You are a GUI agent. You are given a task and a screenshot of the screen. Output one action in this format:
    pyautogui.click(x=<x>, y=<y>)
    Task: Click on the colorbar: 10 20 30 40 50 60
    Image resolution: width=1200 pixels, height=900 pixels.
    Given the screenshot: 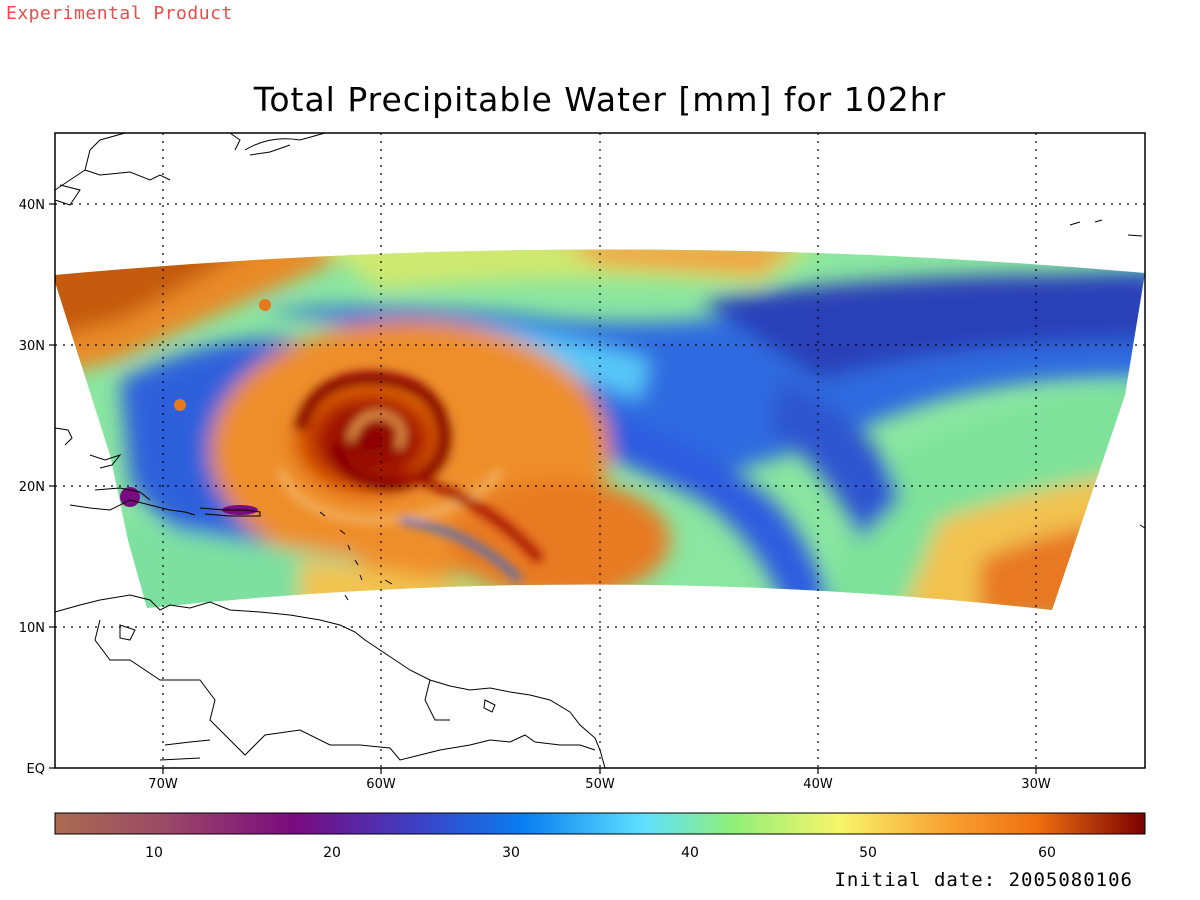 What is the action you would take?
    pyautogui.click(x=600, y=836)
    